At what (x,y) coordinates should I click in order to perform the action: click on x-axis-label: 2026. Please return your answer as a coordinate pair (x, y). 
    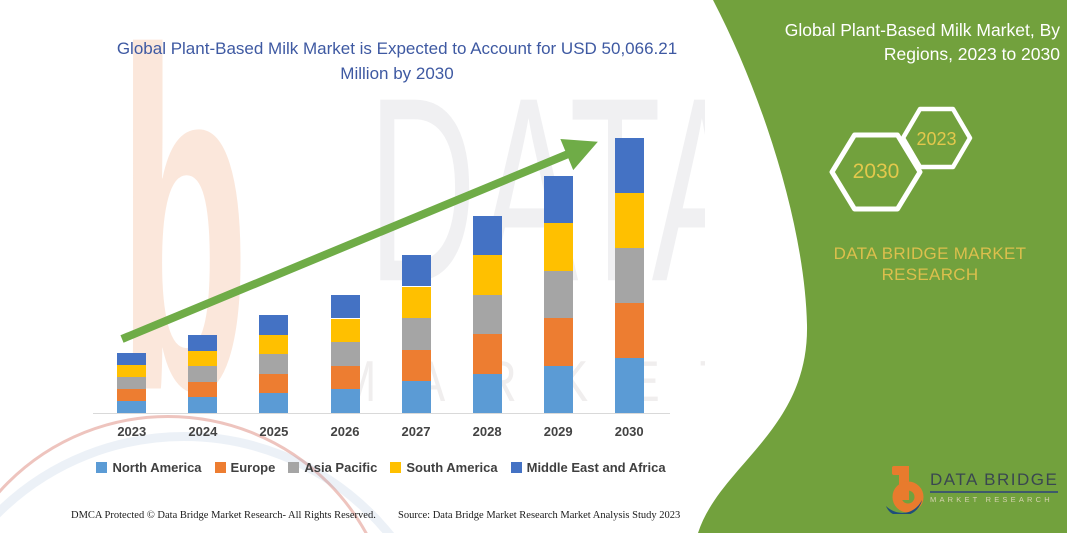
    Looking at the image, I should click on (345, 431).